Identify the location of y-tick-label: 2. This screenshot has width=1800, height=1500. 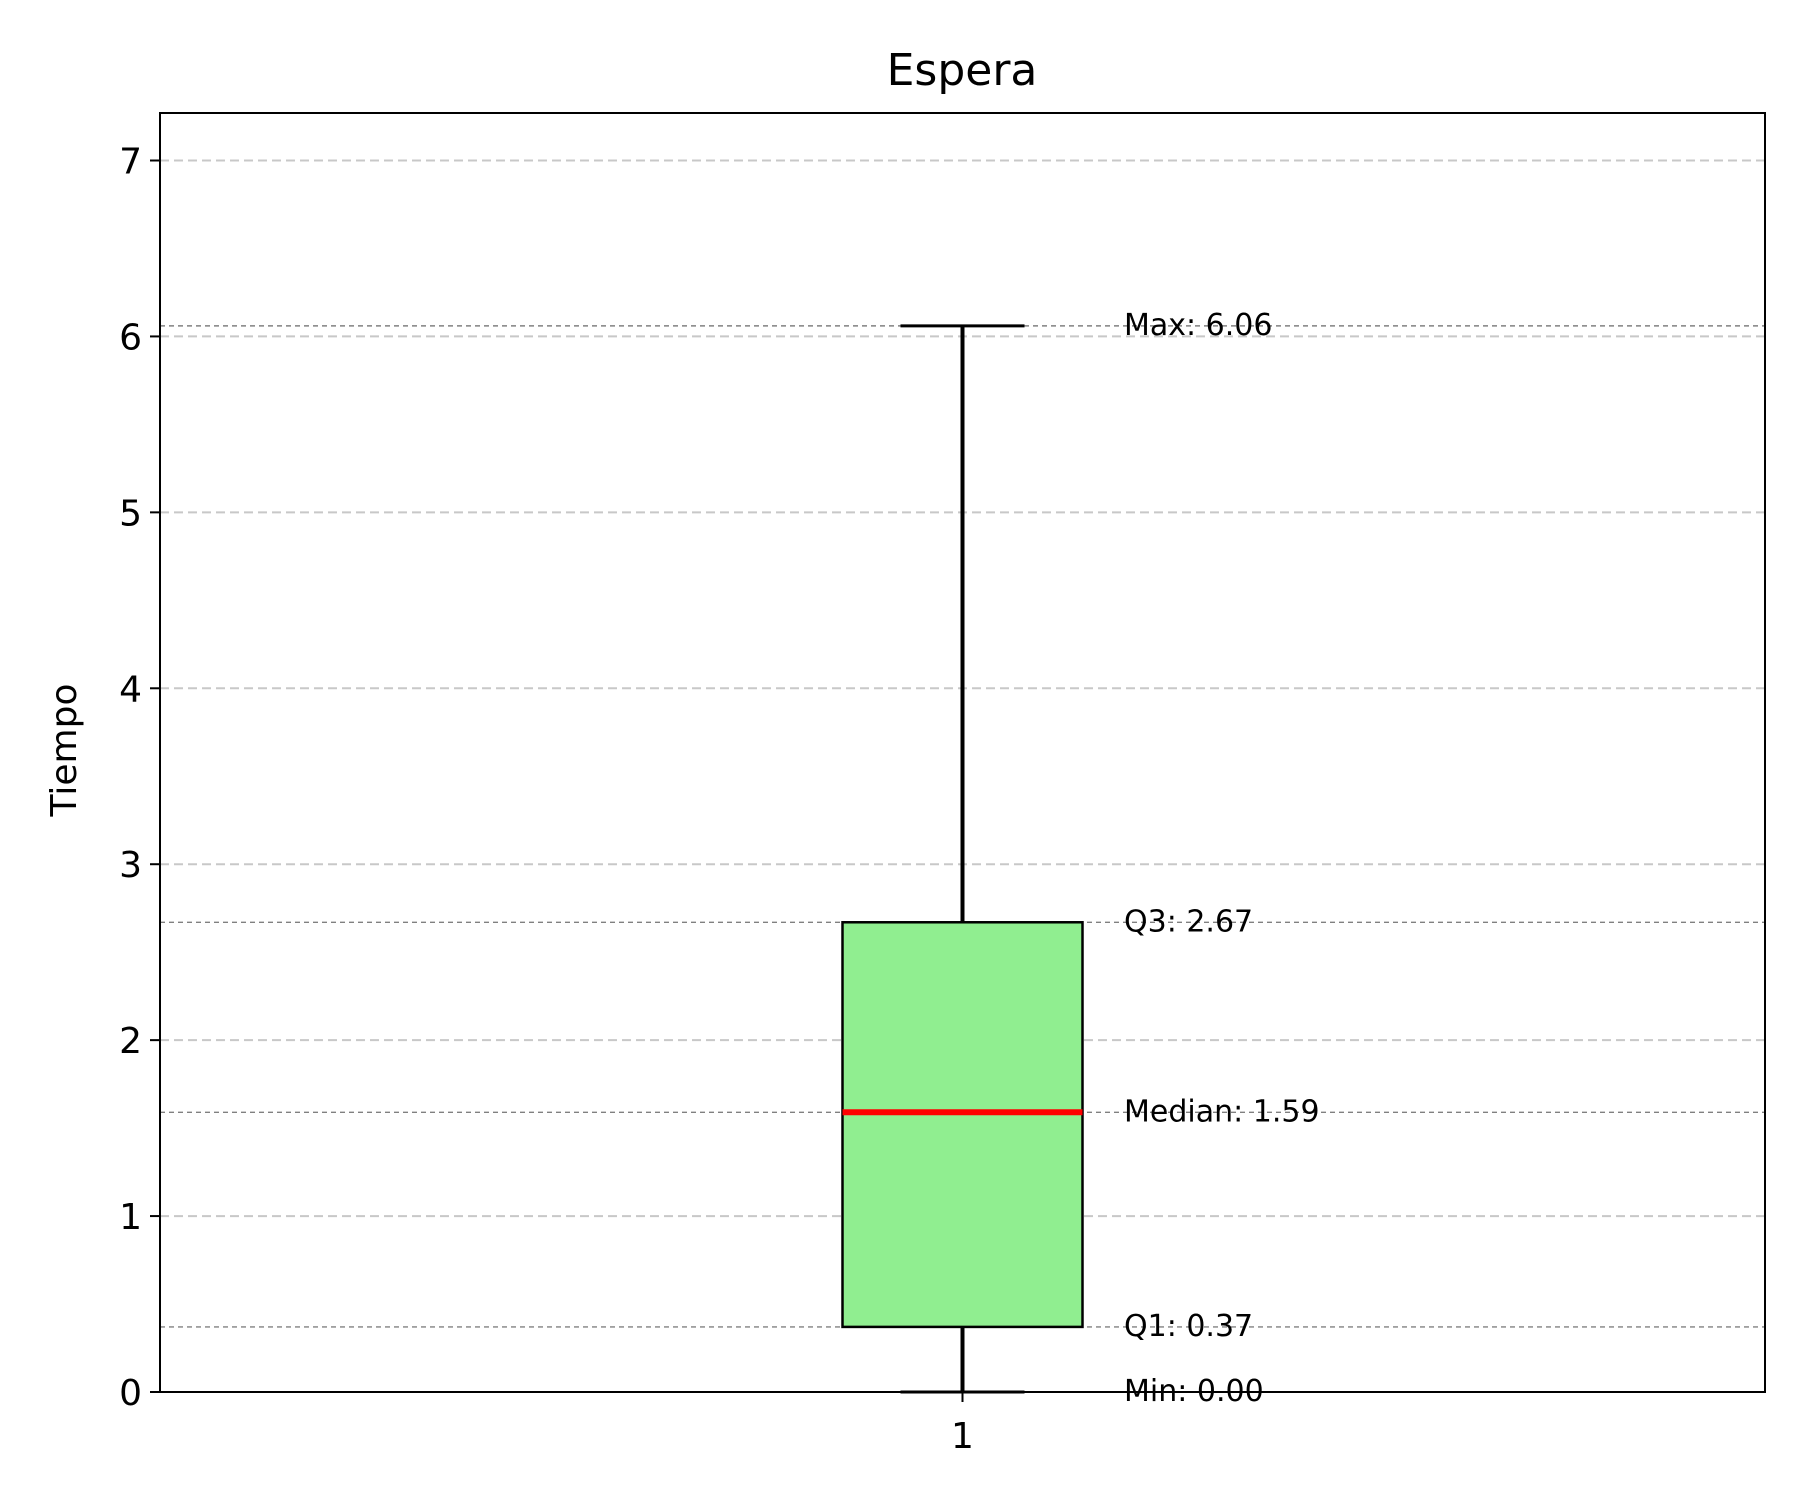
(130, 1041).